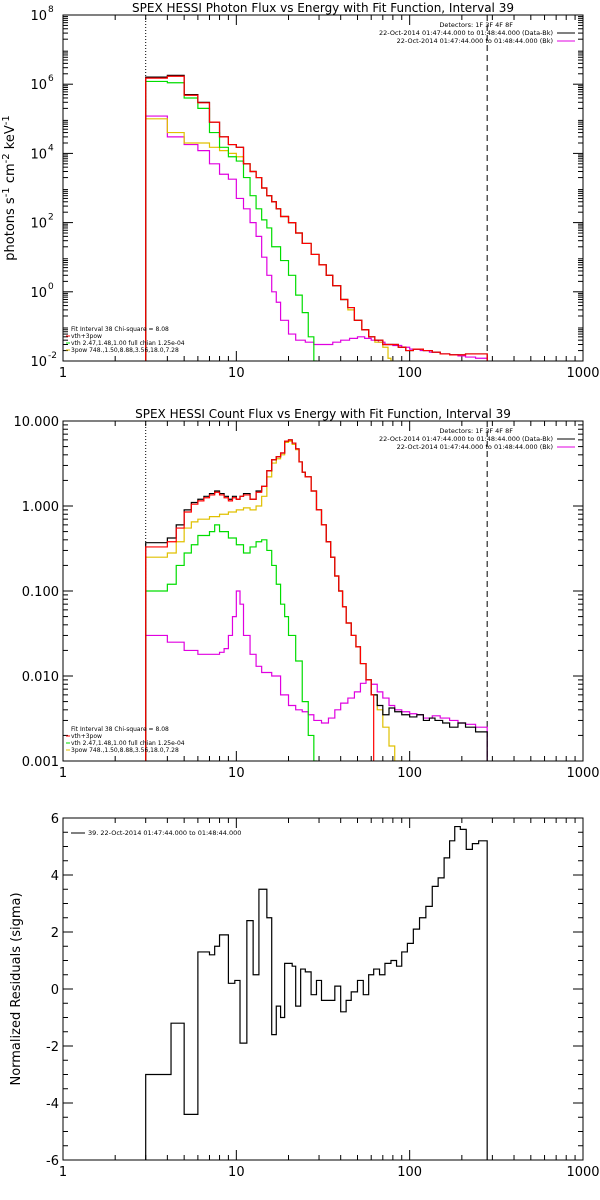 The image size is (600, 1200). I want to click on y-tick-label: 0.001, so click(40, 762).